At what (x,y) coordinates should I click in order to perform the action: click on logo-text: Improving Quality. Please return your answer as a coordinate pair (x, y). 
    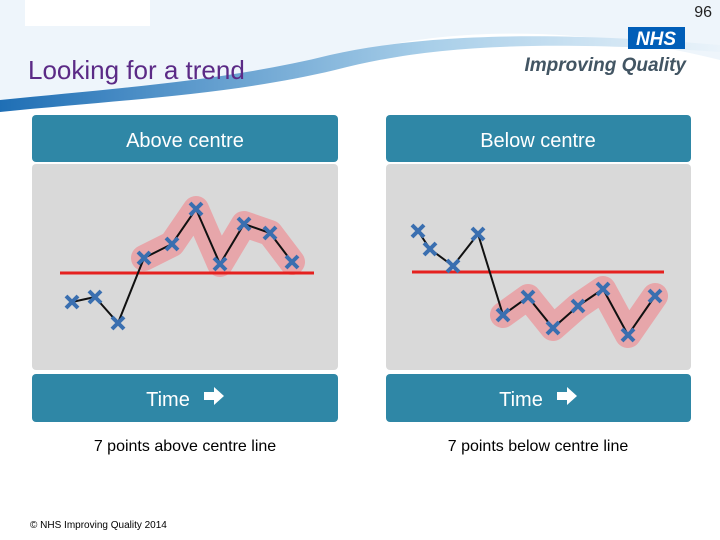
    Looking at the image, I should click on (605, 65).